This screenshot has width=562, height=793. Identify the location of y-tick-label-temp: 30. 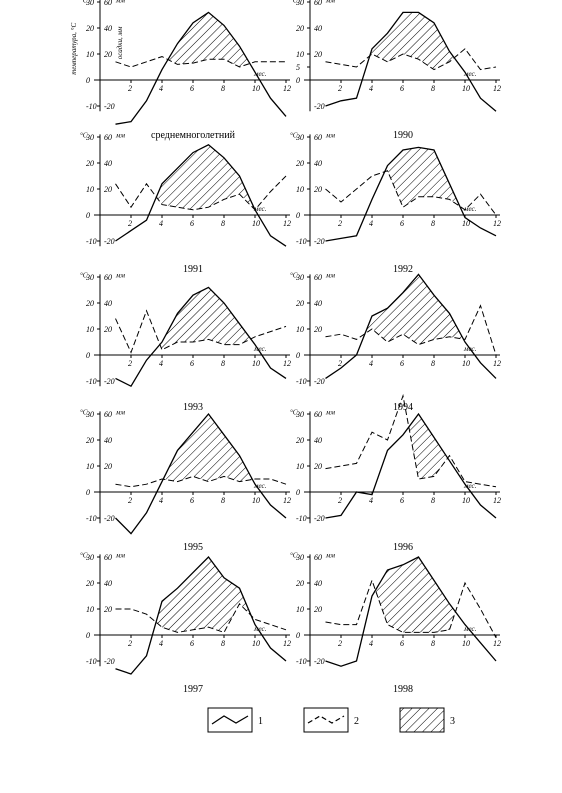
(89, 3).